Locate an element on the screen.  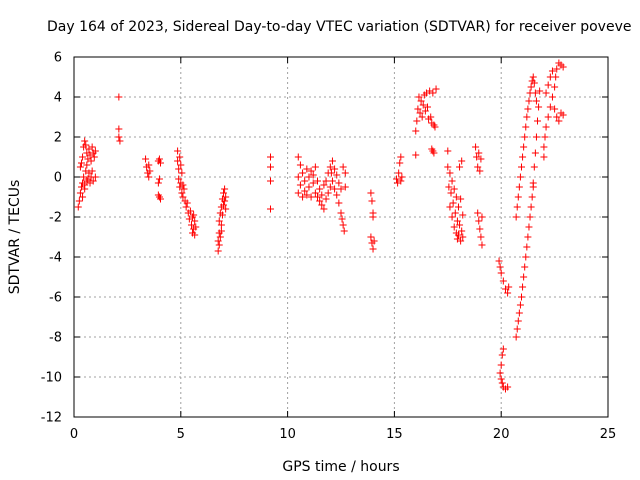
x-tick-label: 0 is located at coordinates (74, 434).